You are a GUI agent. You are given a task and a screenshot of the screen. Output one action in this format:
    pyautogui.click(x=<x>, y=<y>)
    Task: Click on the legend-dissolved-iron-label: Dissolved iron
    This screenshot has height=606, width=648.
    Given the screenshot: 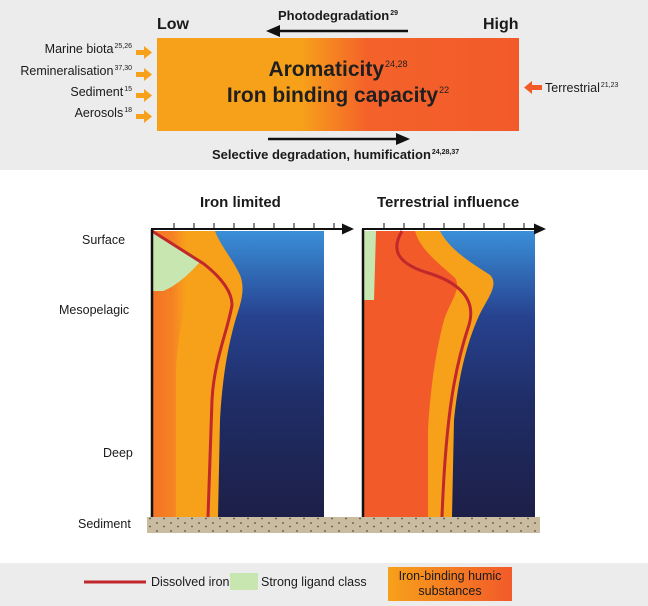 What is the action you would take?
    pyautogui.click(x=190, y=582)
    